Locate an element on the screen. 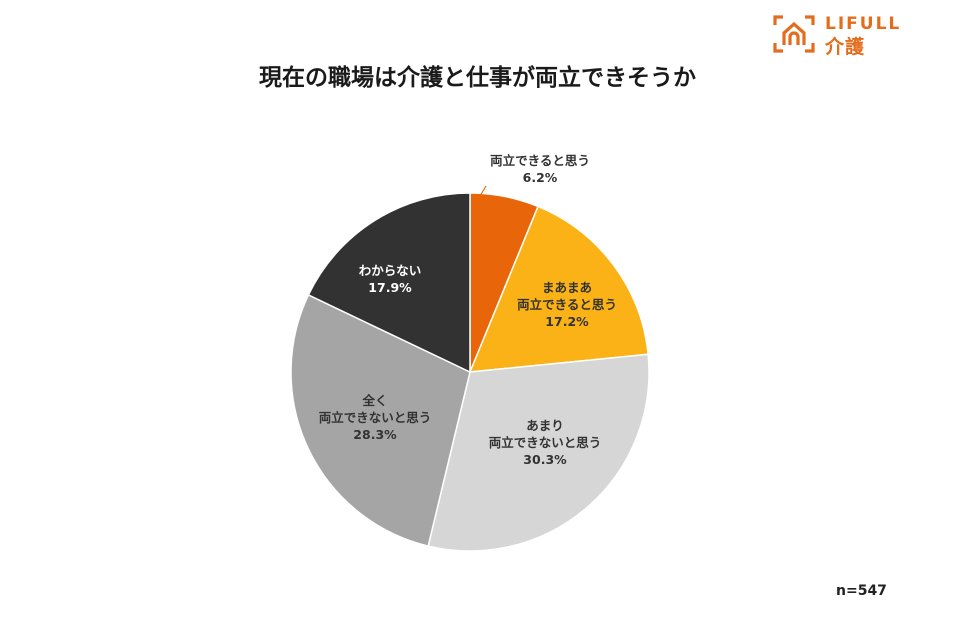 The height and width of the screenshot is (630, 955). logo-brand: LIFULL is located at coordinates (863, 24).